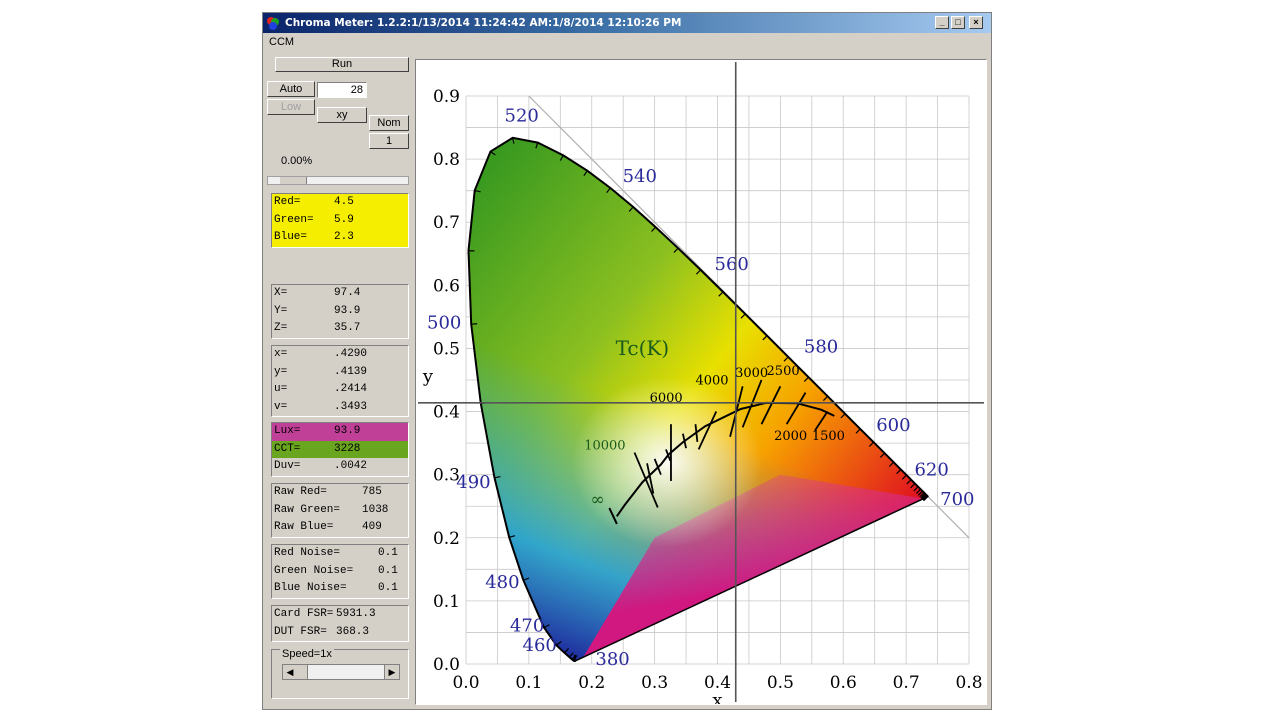  I want to click on speed-thumb, so click(302, 672).